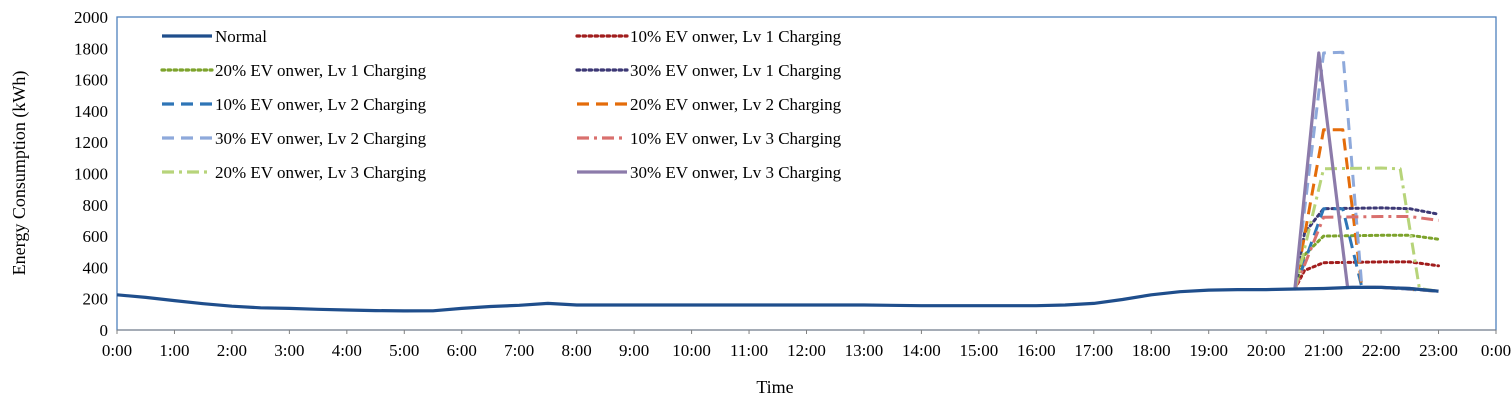  I want to click on y-tick-label-1800: 1800, so click(91, 48).